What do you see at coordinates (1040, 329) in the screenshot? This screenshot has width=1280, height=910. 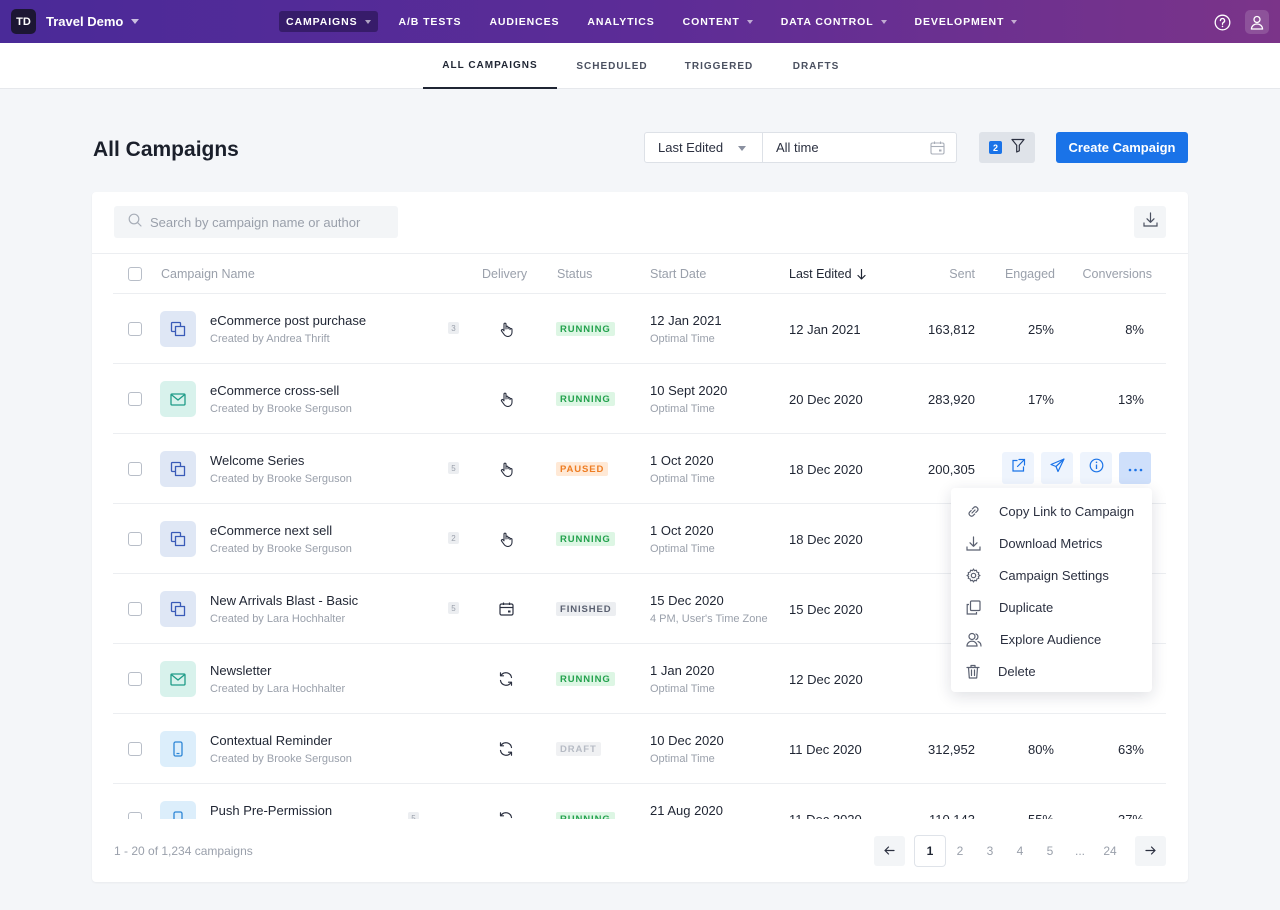 I see `engaged-rate: 25%` at bounding box center [1040, 329].